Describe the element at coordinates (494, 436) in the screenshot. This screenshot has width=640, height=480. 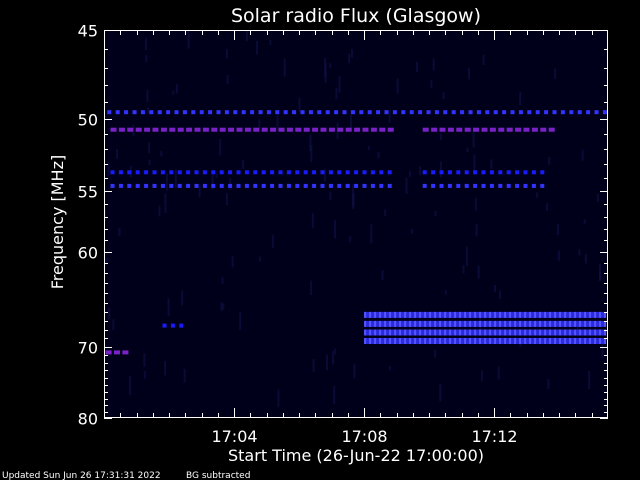
I see `x-tick-label: 17:12` at that location.